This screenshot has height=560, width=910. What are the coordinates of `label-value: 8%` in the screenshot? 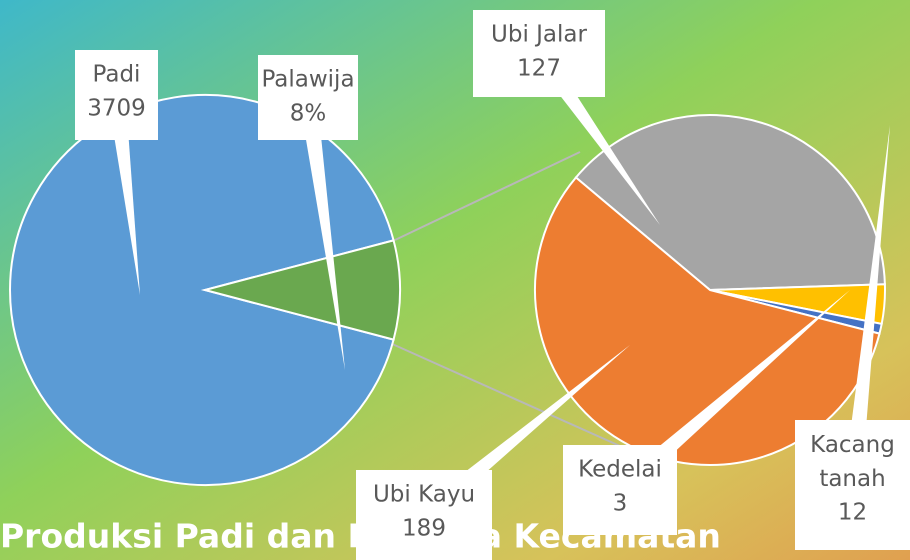 It's located at (308, 114).